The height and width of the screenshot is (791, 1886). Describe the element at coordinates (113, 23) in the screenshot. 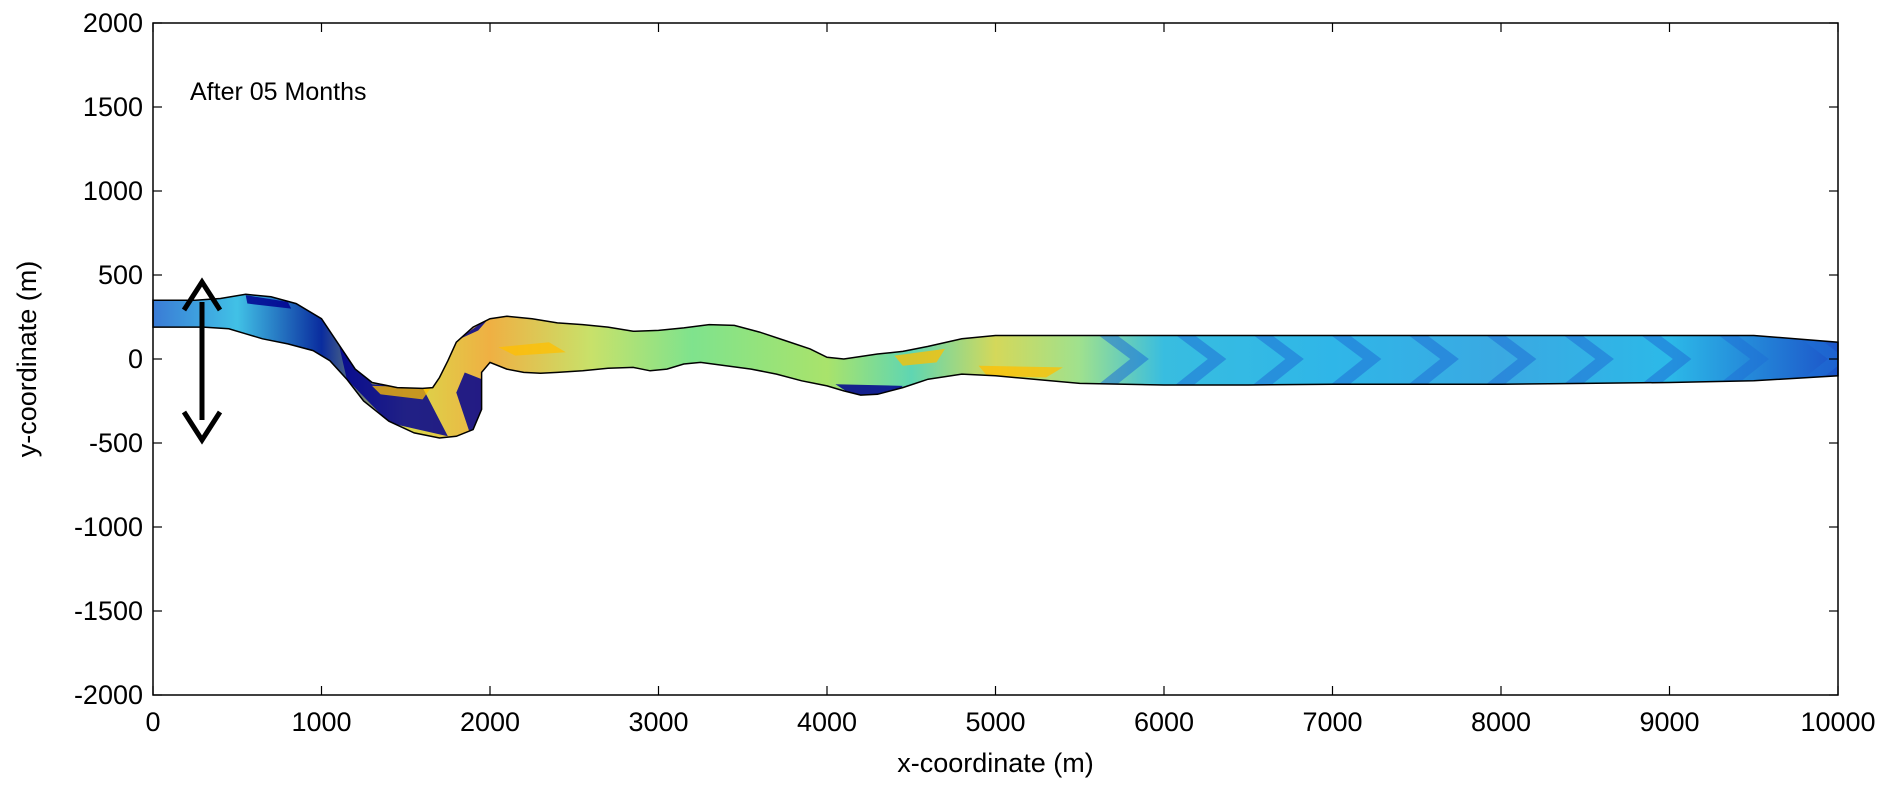

I see `y-tick-label: 2000` at that location.